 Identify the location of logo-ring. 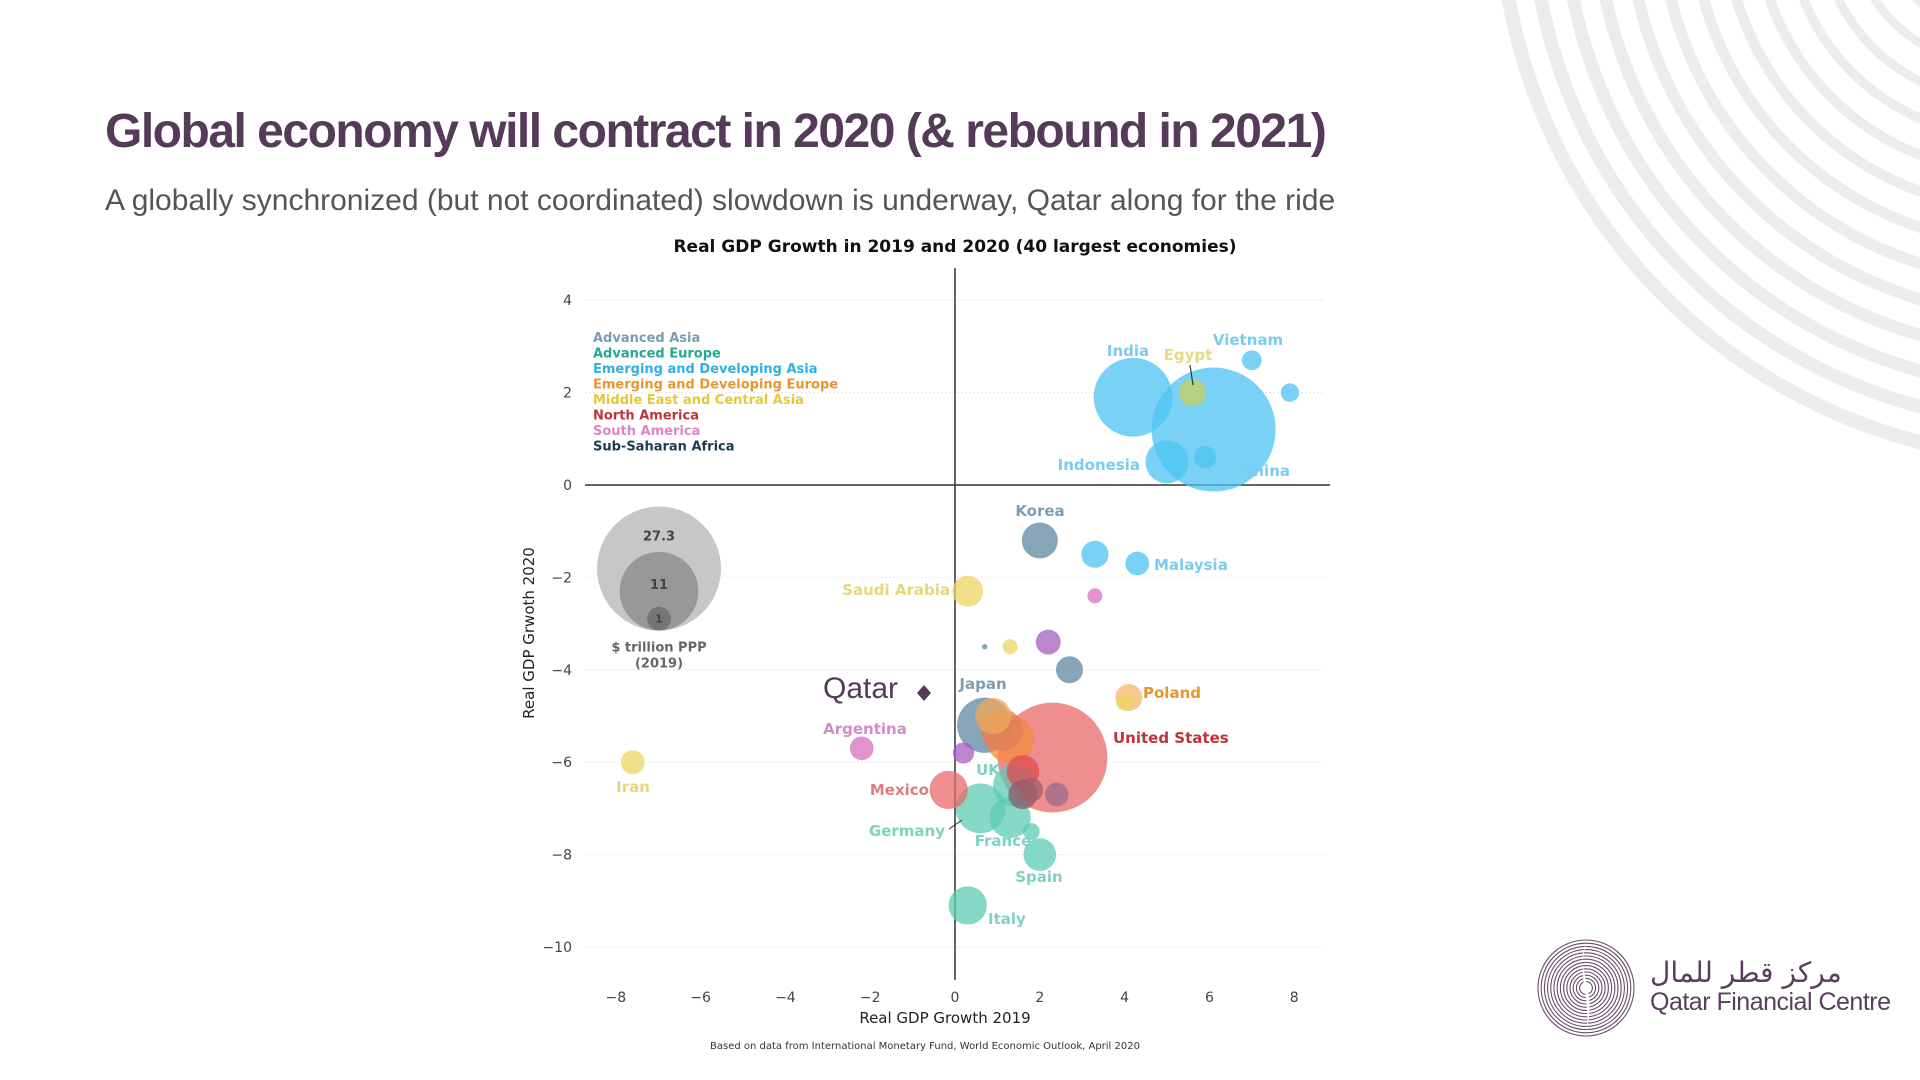
(1586, 988).